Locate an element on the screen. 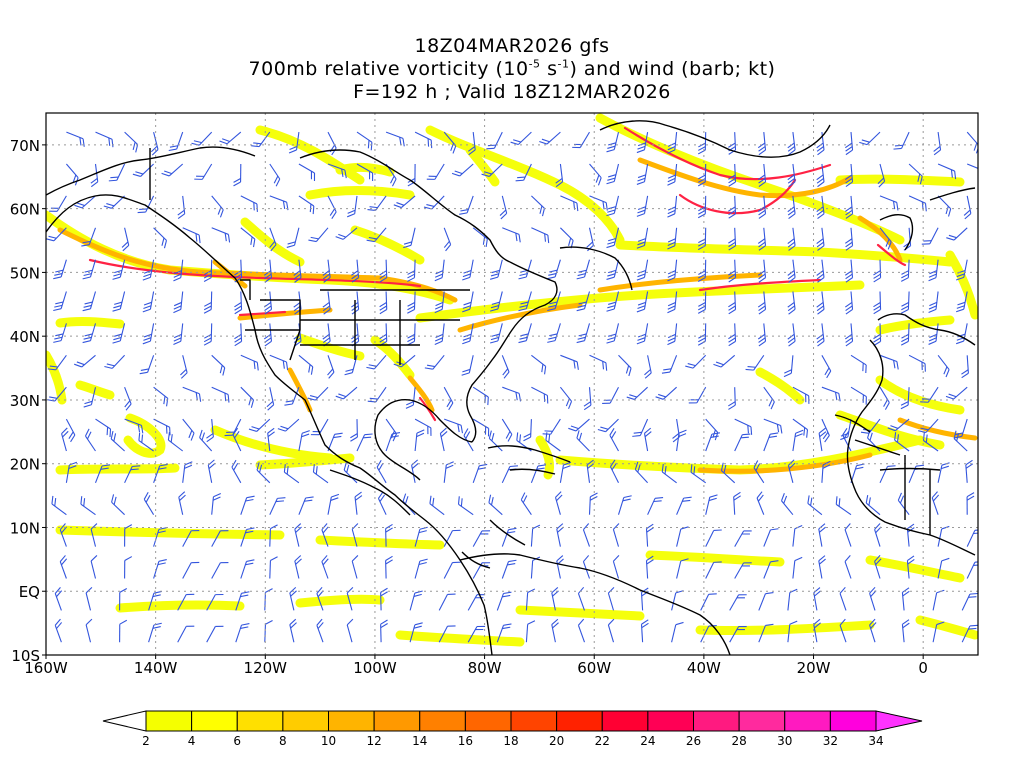 This screenshot has height=768, width=1024. colorbar-label: 18 is located at coordinates (510, 741).